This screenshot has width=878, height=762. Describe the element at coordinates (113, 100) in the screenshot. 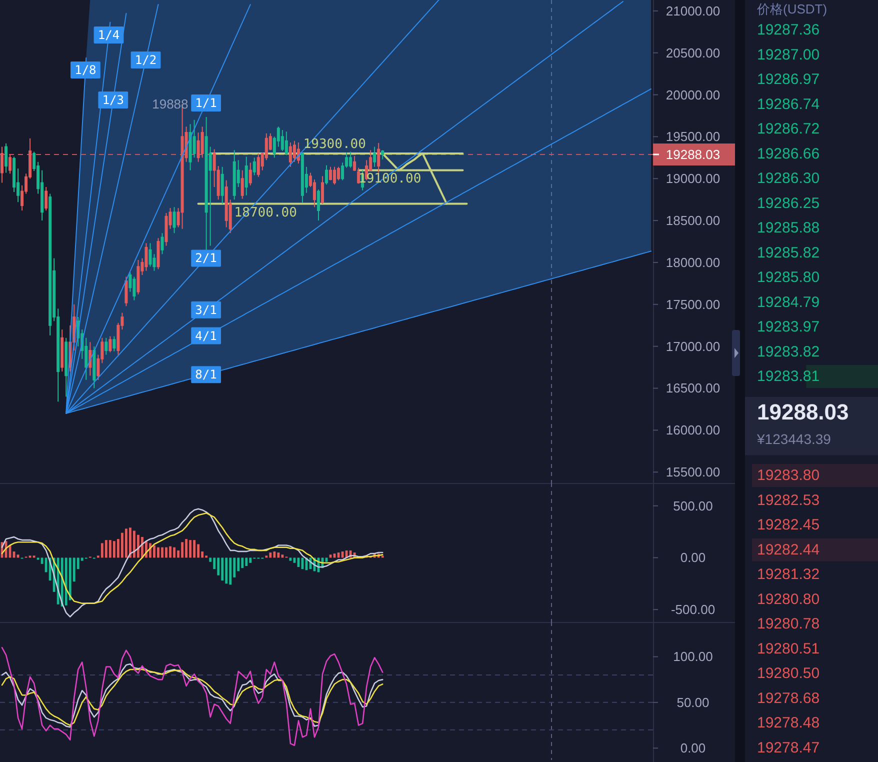

I see `series-label: 1/3` at that location.